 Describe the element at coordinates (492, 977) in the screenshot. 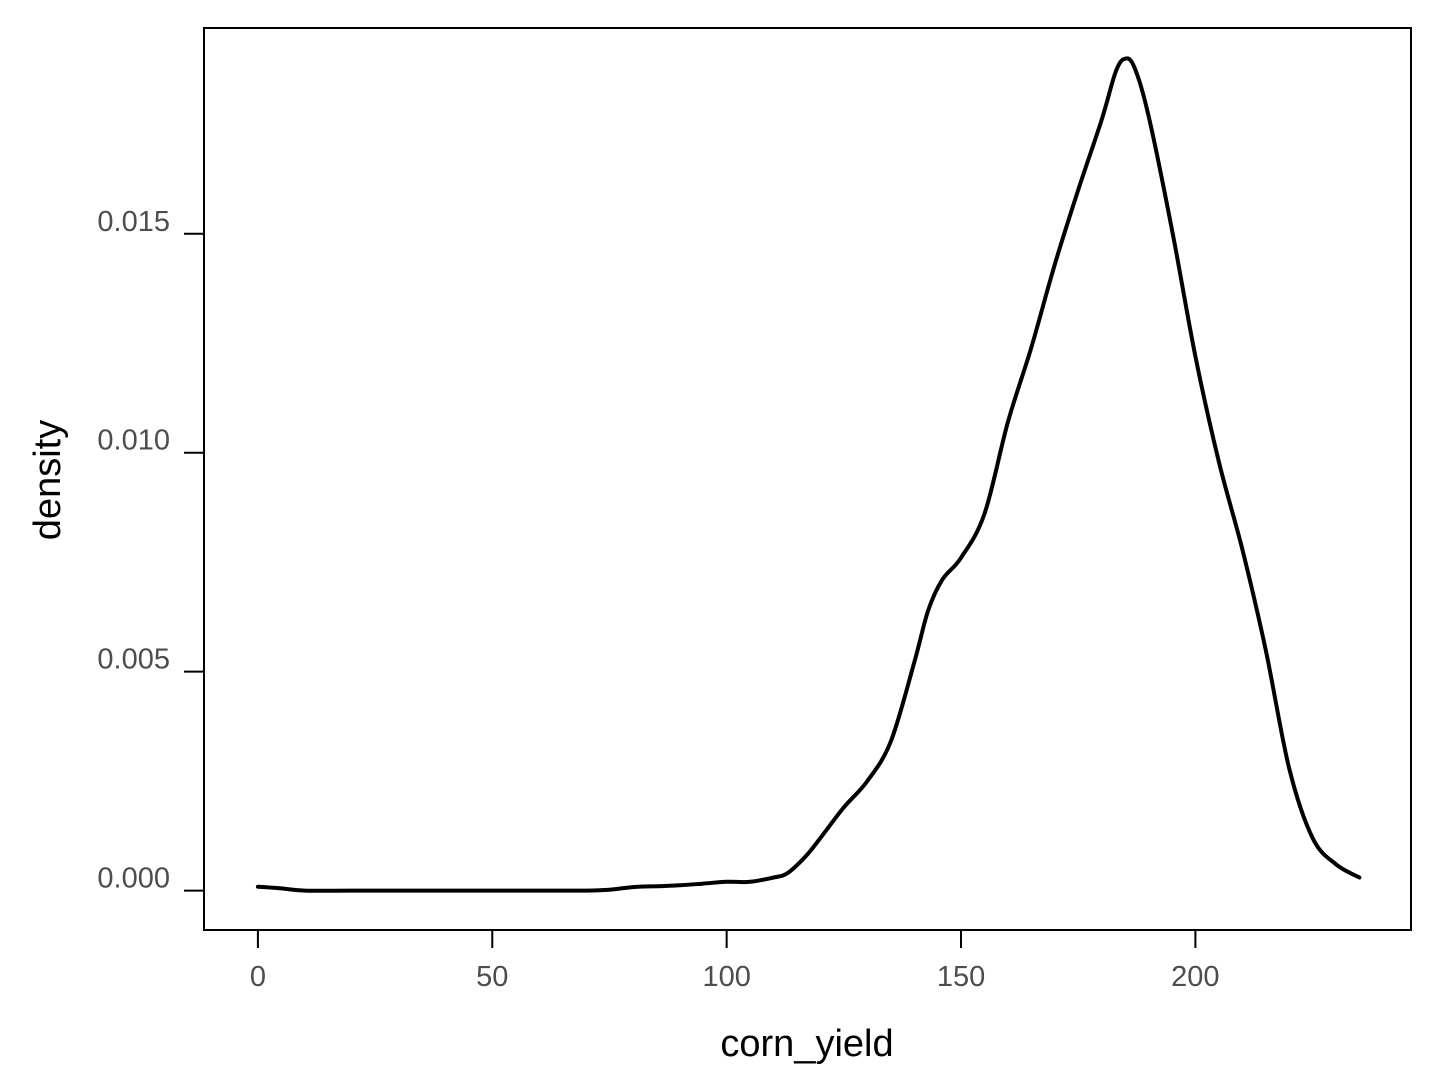

I see `x-tick-label: 50` at that location.